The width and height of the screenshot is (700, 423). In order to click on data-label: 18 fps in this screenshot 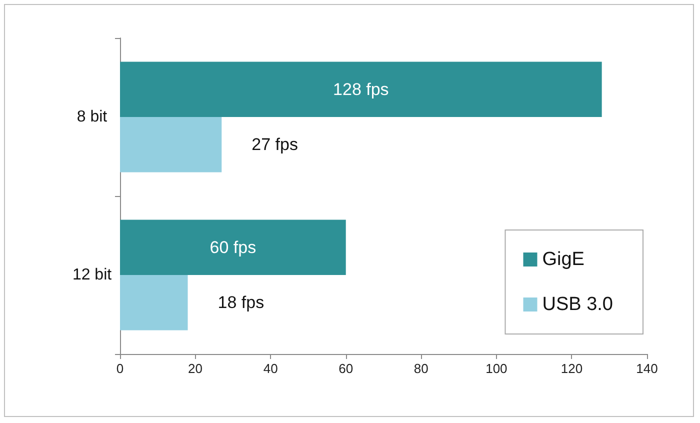, I will do `click(241, 302)`.